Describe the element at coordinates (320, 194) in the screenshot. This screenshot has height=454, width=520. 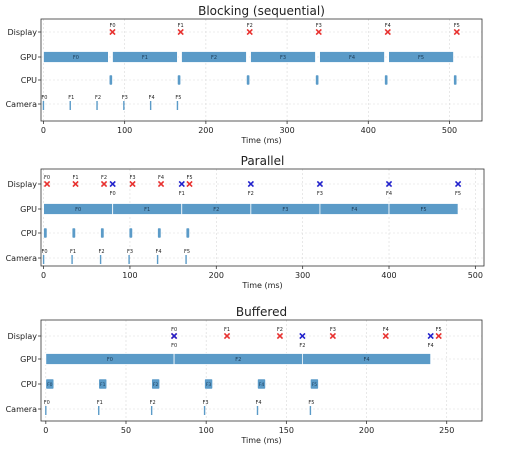
I see `display-blue-label: F3` at that location.